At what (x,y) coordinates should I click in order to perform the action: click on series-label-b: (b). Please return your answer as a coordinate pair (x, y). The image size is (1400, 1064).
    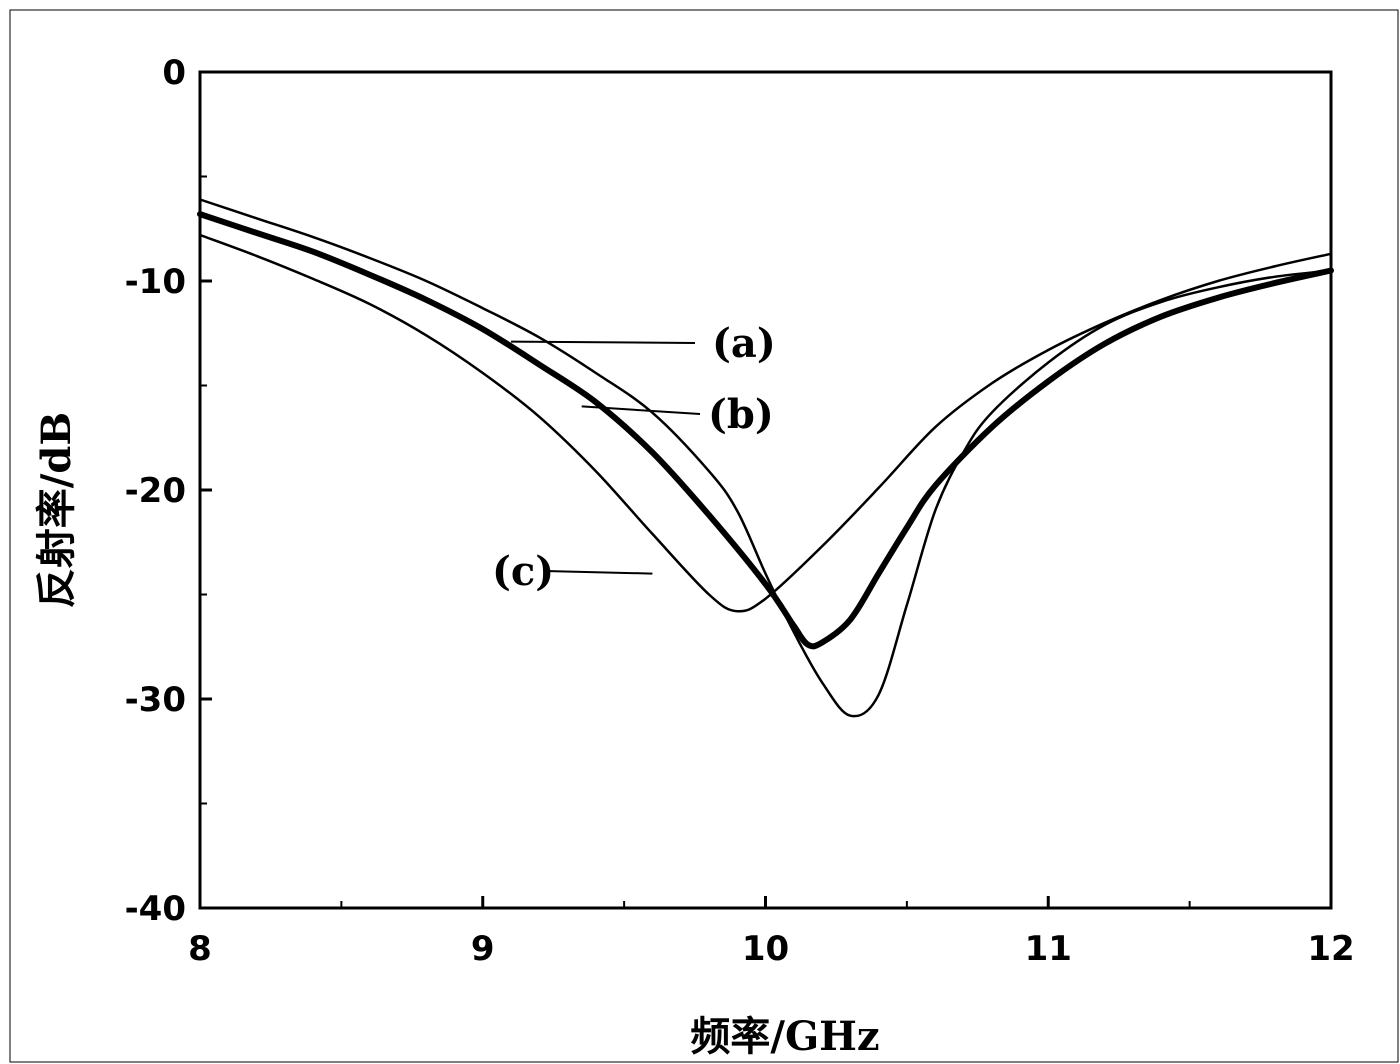
    Looking at the image, I should click on (741, 414).